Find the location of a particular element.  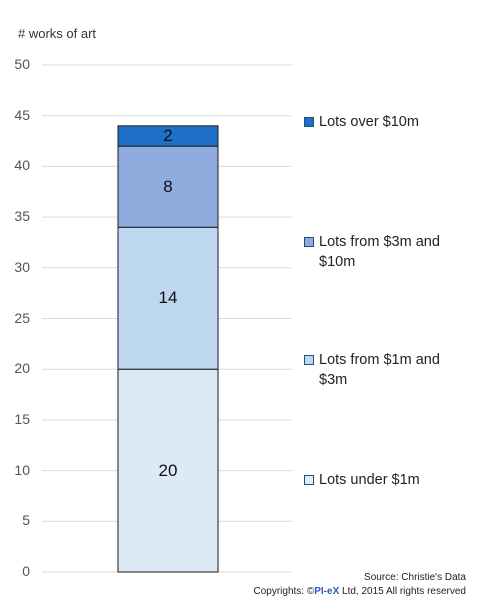

data-label-3: 2 is located at coordinates (168, 135).